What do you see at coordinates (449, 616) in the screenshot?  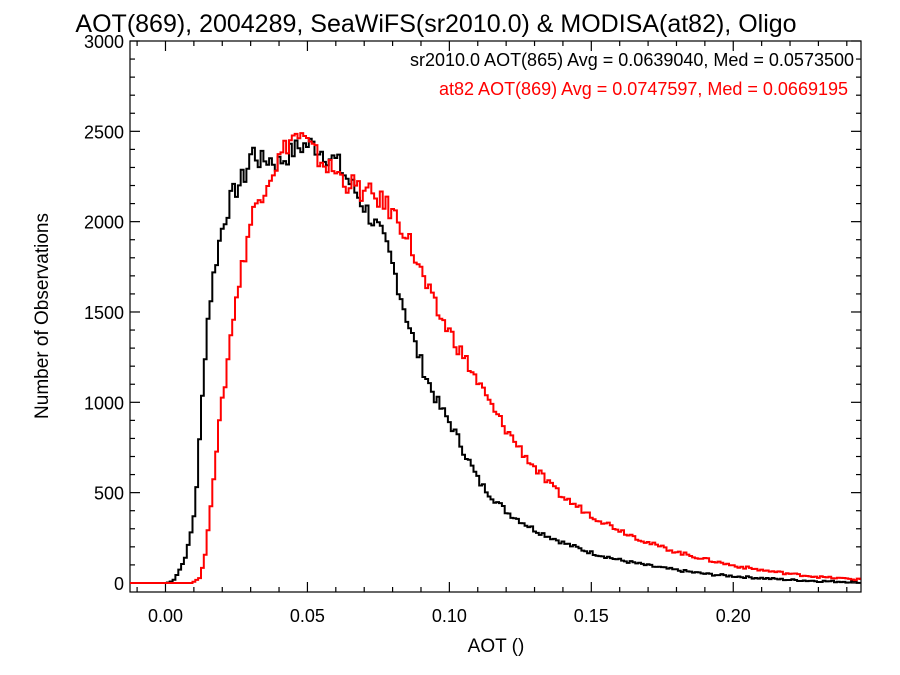 I see `x-tick-label: 0.10` at bounding box center [449, 616].